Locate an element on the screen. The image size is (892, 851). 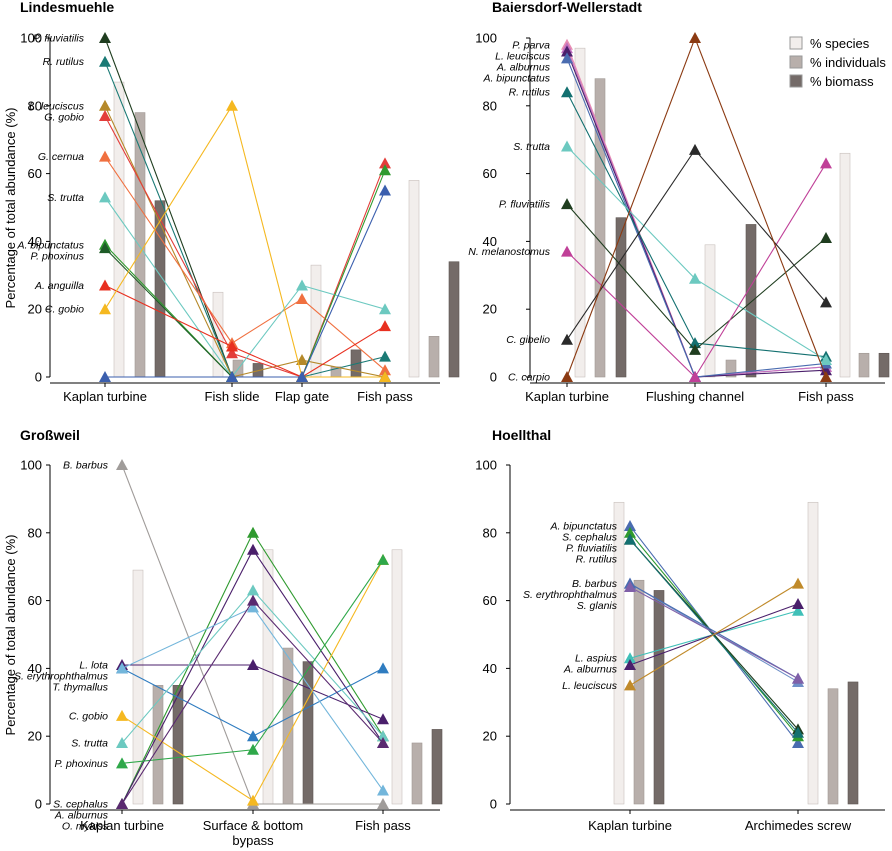
series-label: S. trutta is located at coordinates (531, 147).